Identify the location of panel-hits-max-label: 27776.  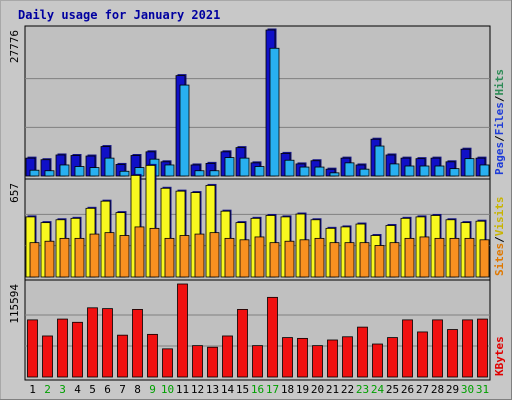
(14, 46).